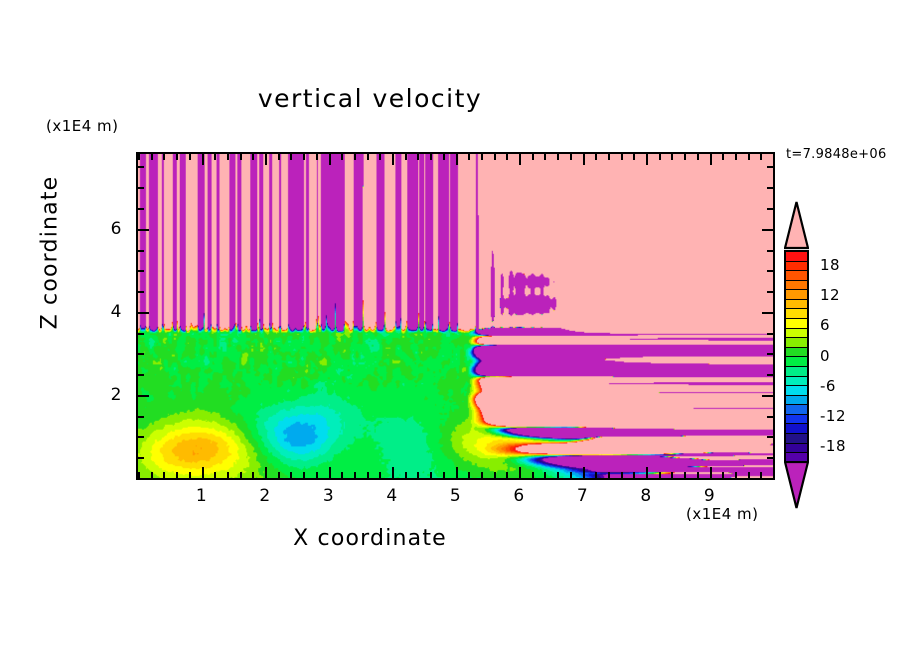 The image size is (904, 654). Describe the element at coordinates (455, 496) in the screenshot. I see `x-tick-label: 5` at that location.